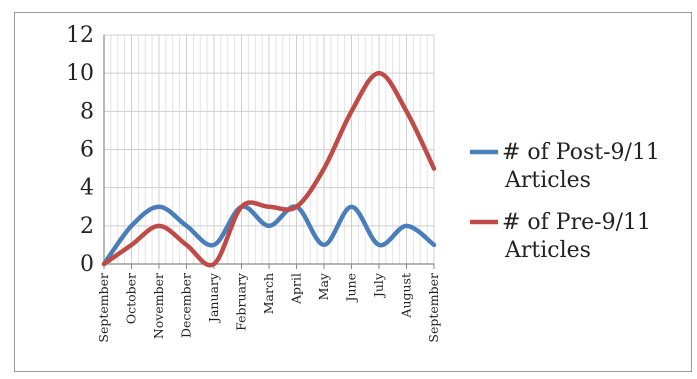  I want to click on x-tick-label: May, so click(323, 286).